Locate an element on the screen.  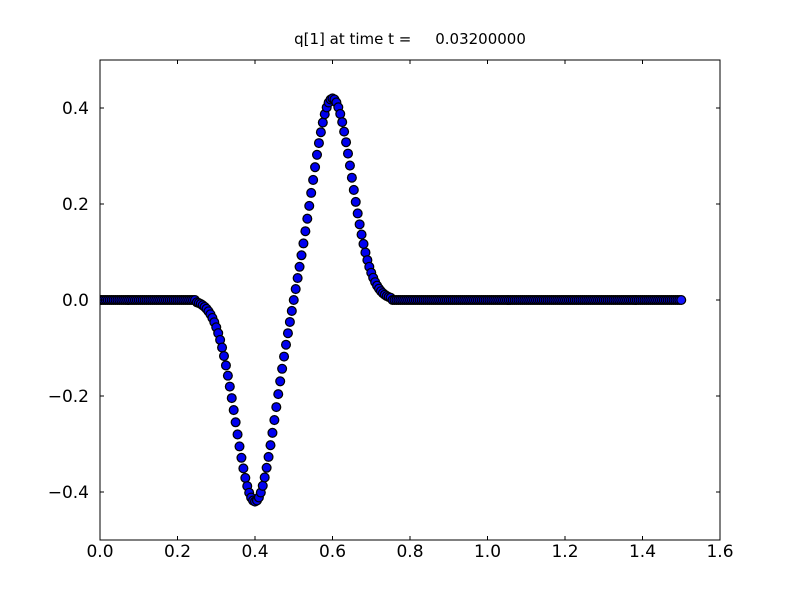
x-tick-labels: 0.0 0.2 0.4 0.6 0.8 1.0 1.2 1.4 1.6 is located at coordinates (409, 552).